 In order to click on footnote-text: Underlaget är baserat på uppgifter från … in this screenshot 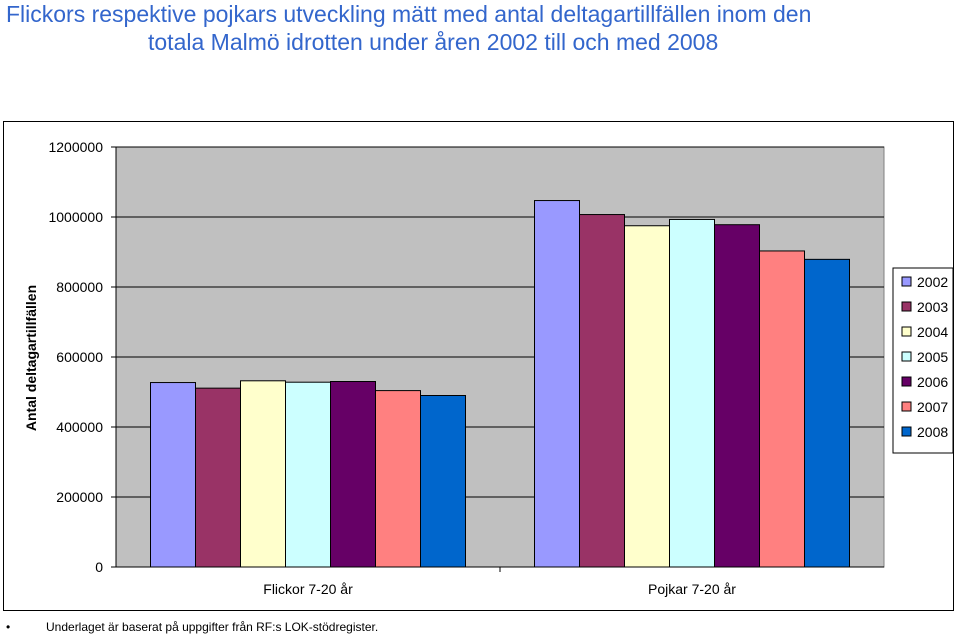, I will do `click(212, 627)`.